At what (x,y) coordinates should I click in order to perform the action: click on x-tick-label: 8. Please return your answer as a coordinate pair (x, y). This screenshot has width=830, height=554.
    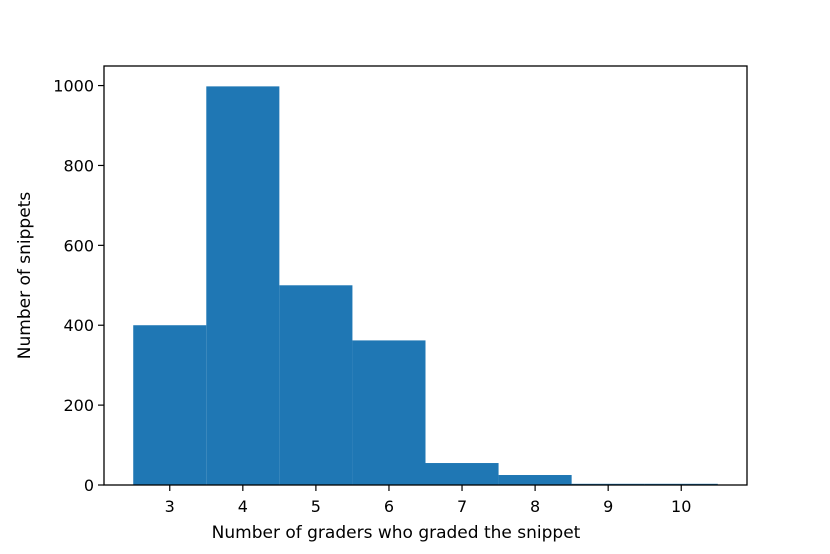
    Looking at the image, I should click on (535, 506).